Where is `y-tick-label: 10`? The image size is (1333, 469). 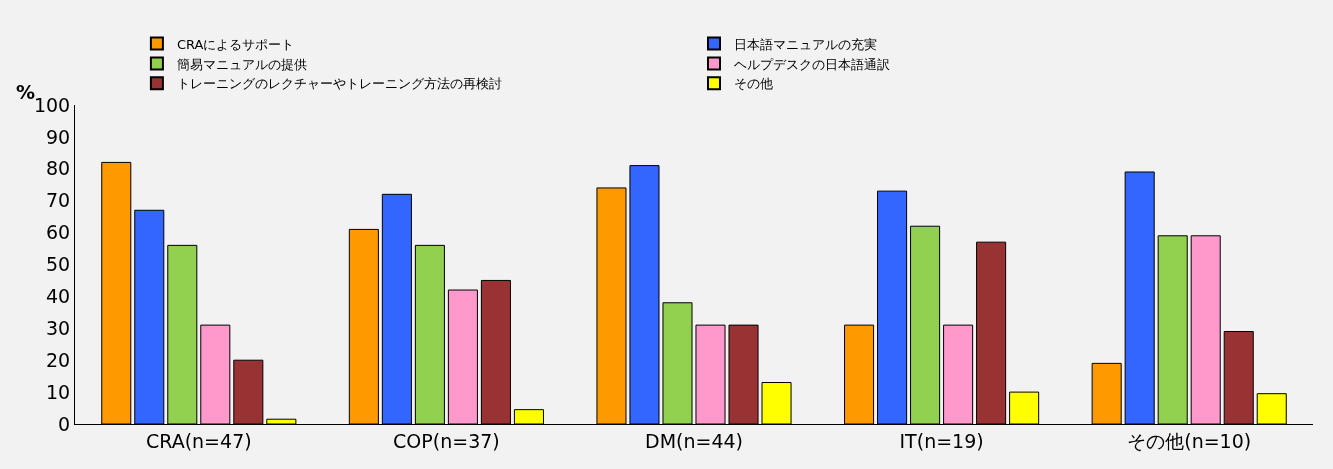 y-tick-label: 10 is located at coordinates (58, 391).